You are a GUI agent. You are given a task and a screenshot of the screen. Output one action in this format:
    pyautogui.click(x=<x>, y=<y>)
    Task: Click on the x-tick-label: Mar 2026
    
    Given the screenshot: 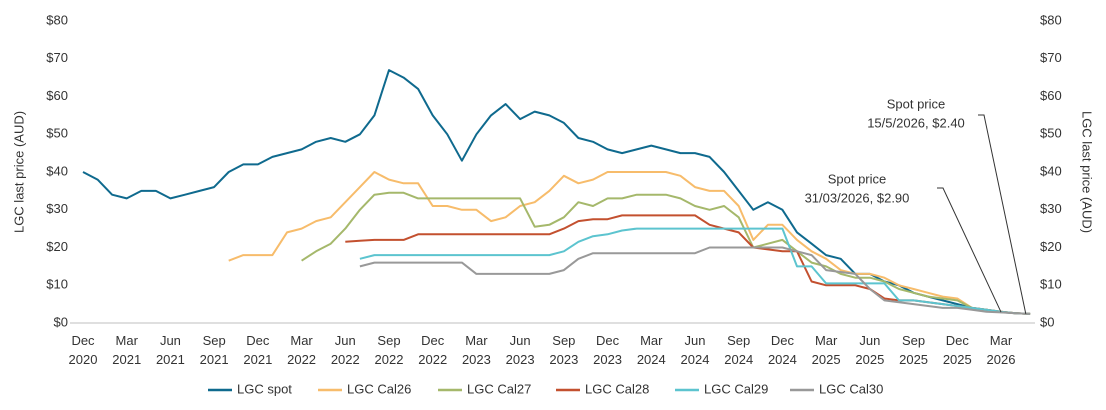 What is the action you would take?
    pyautogui.click(x=1001, y=350)
    